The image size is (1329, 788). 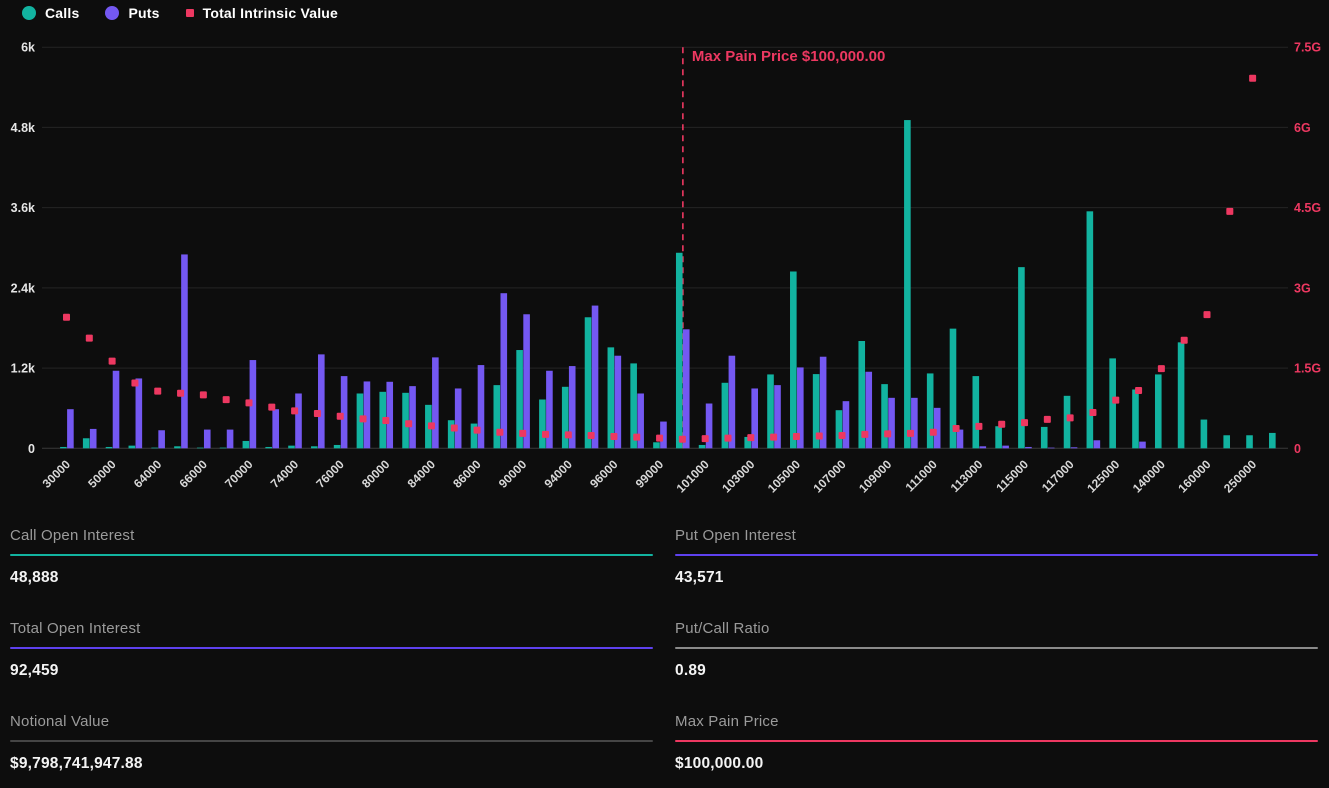 What do you see at coordinates (690, 670) in the screenshot?
I see `stat-value: 0.89` at bounding box center [690, 670].